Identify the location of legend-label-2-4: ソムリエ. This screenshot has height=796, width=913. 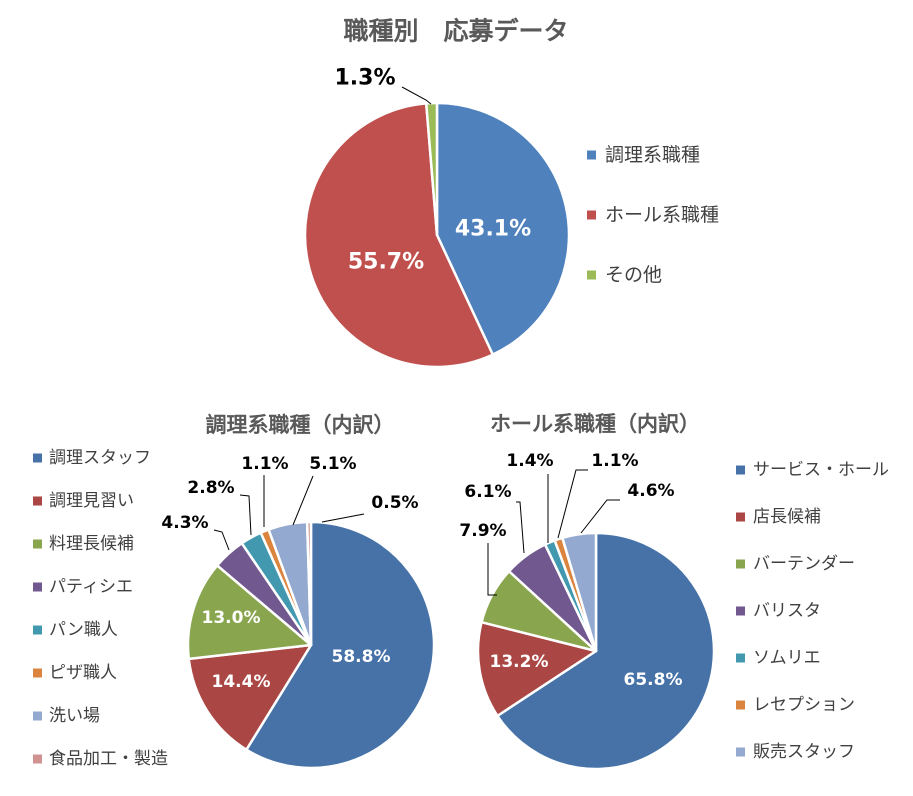
(787, 658).